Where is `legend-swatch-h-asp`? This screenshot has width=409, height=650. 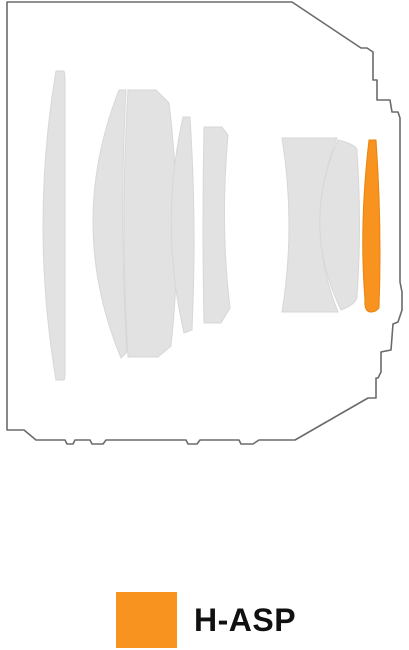
legend-swatch-h-asp is located at coordinates (146, 620).